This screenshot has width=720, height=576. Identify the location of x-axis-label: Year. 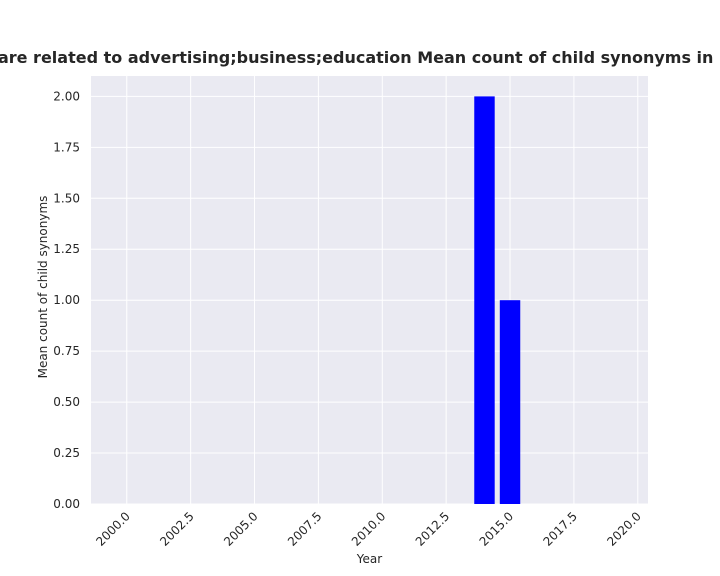
(369, 559).